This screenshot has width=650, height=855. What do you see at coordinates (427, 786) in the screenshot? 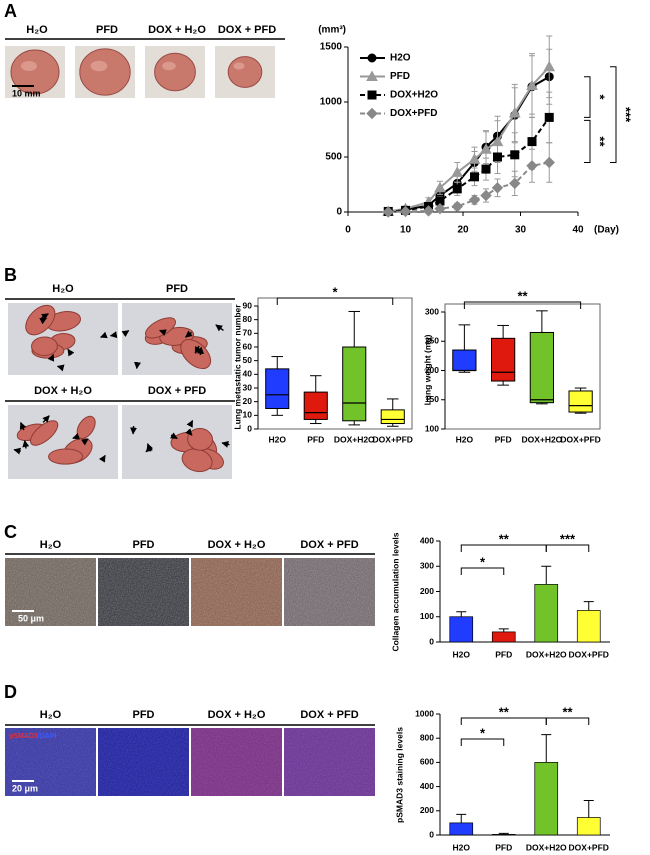
I see `y-tick-label: 400` at bounding box center [427, 786].